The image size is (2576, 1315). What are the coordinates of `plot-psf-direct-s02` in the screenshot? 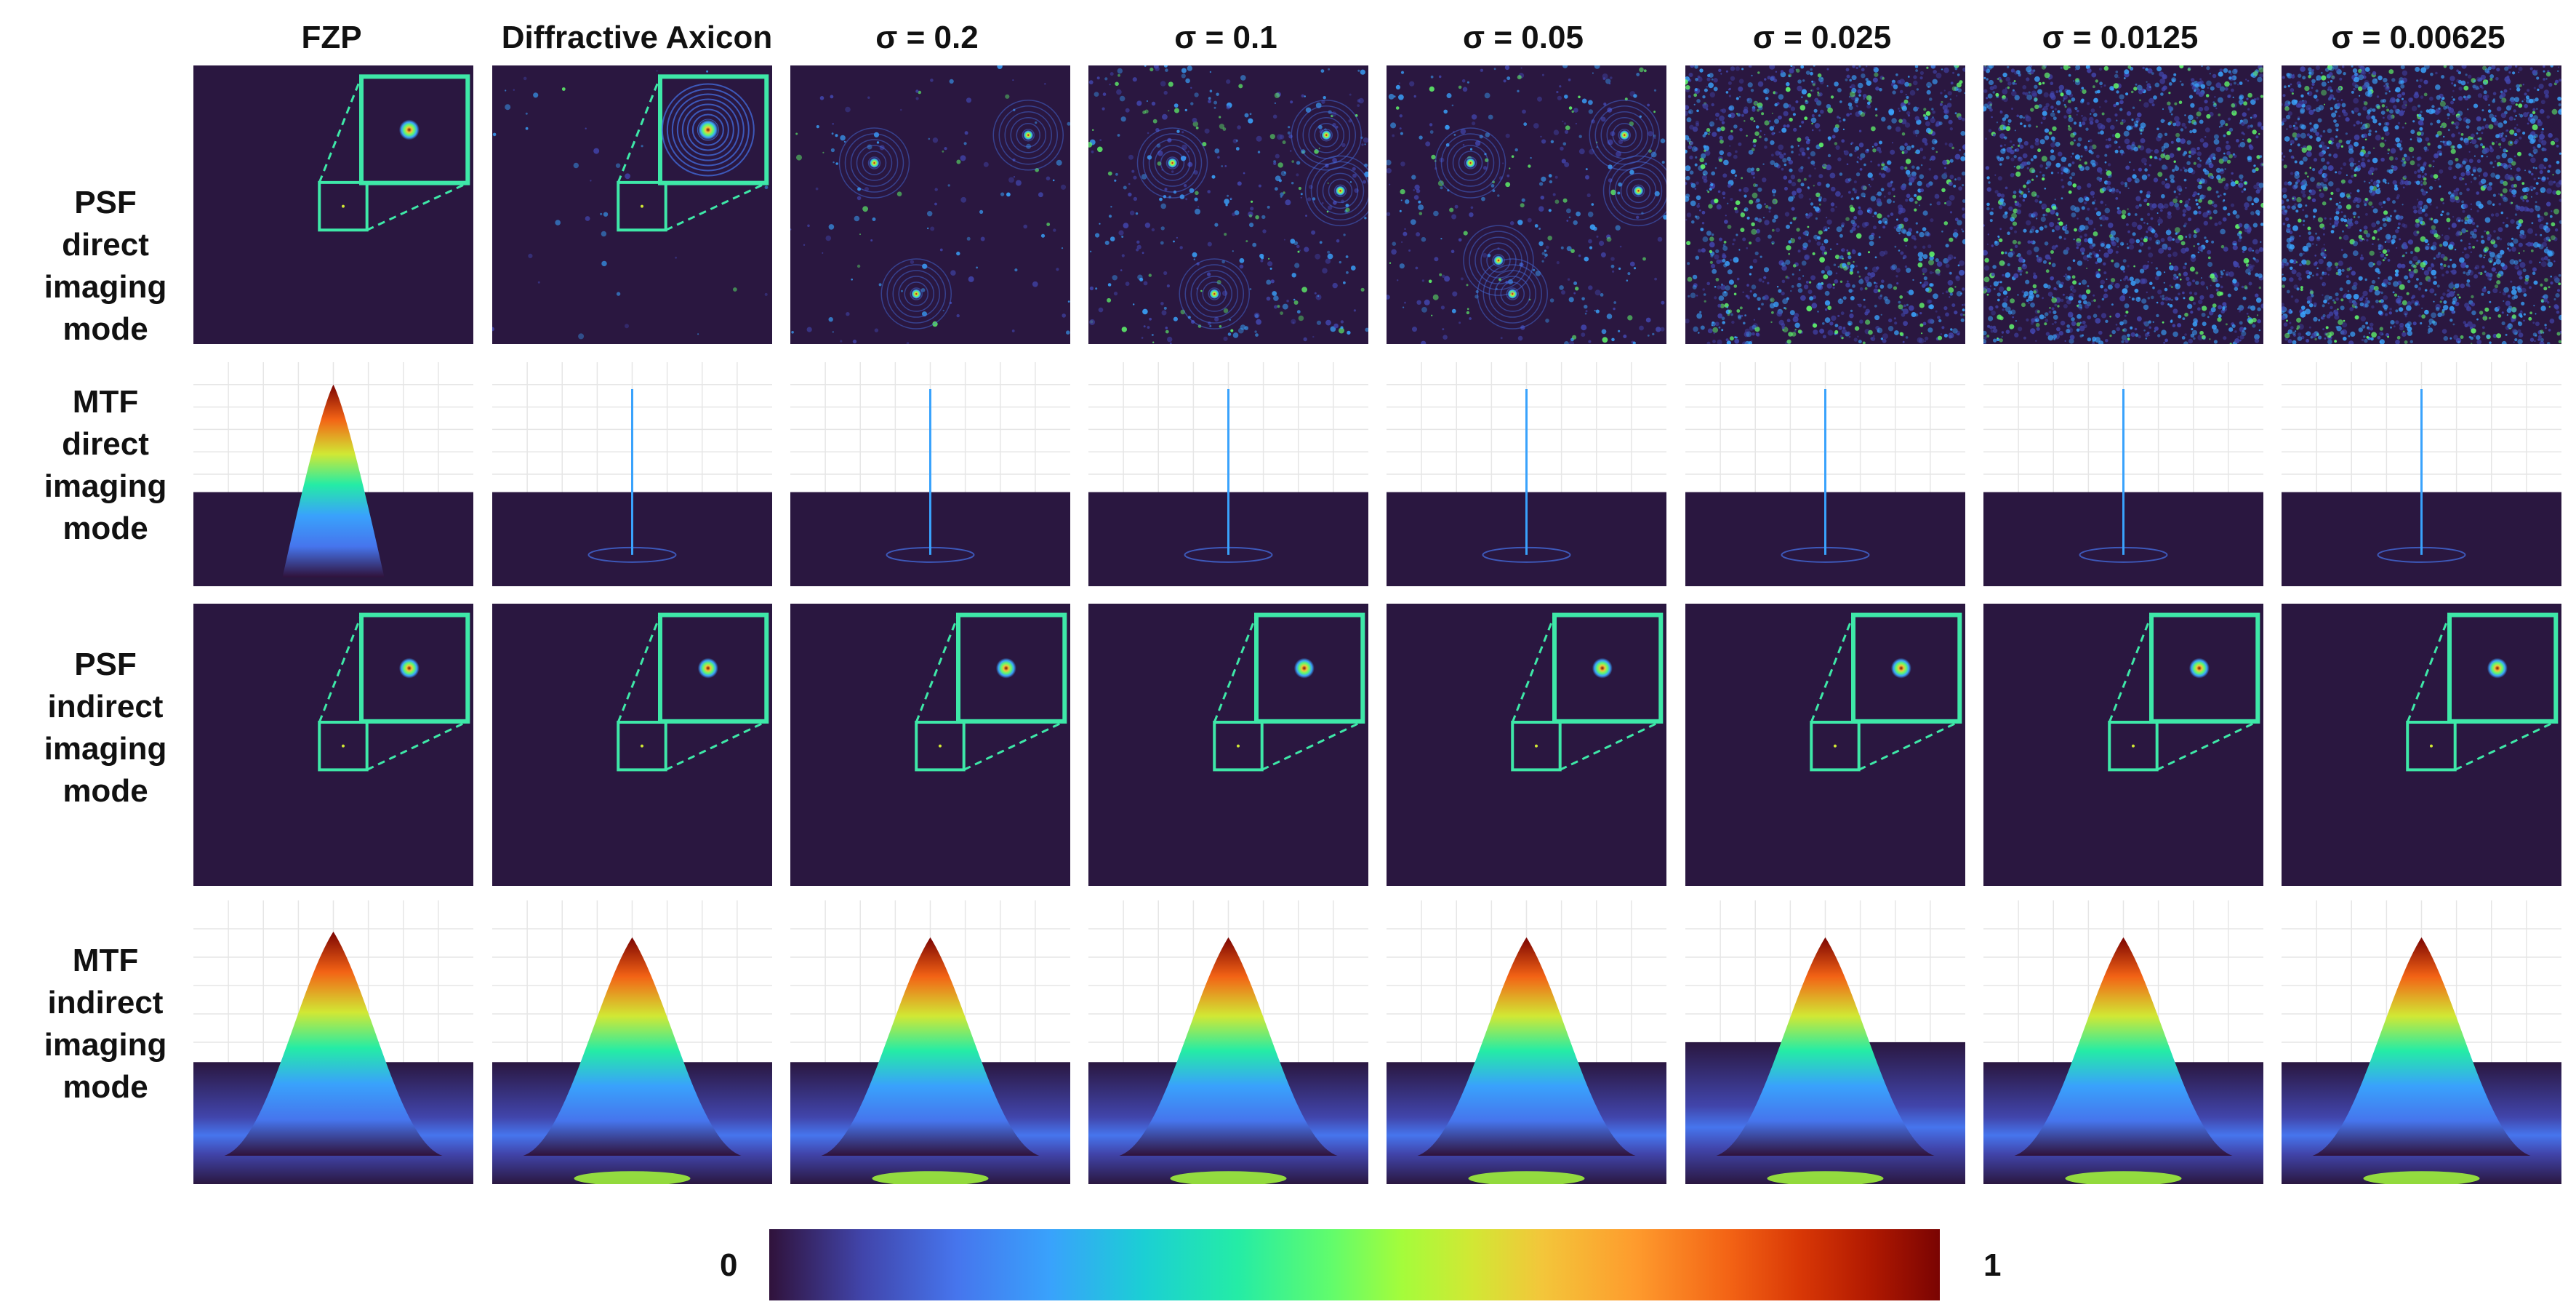 It's located at (930, 204).